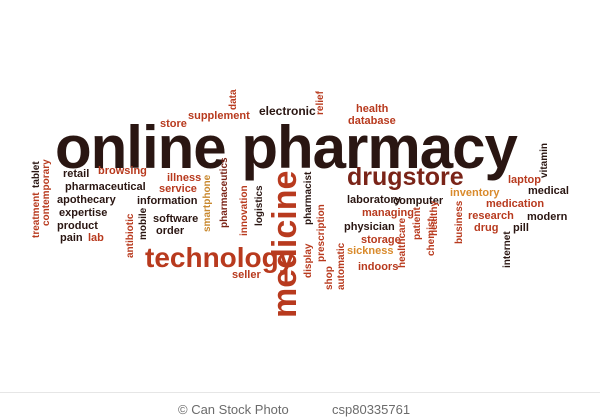 This screenshot has width=600, height=420. What do you see at coordinates (83, 213) in the screenshot?
I see `word-expertise: expertise` at bounding box center [83, 213].